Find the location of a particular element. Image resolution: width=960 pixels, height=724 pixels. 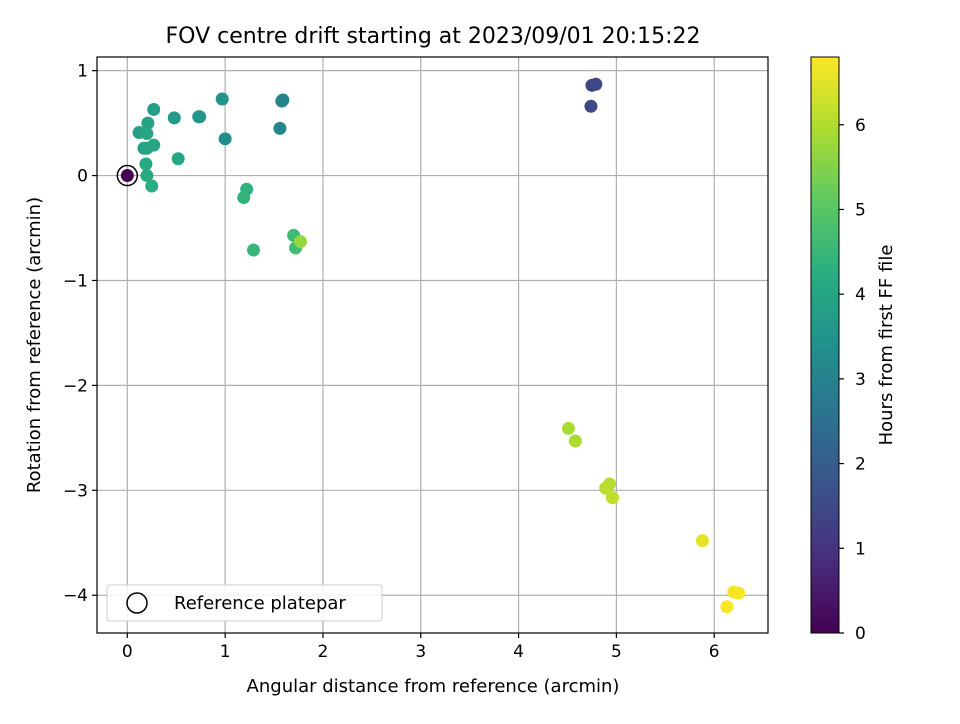

x-axis-ticks: 0 1 2 3 4 5 6 is located at coordinates (421, 647).